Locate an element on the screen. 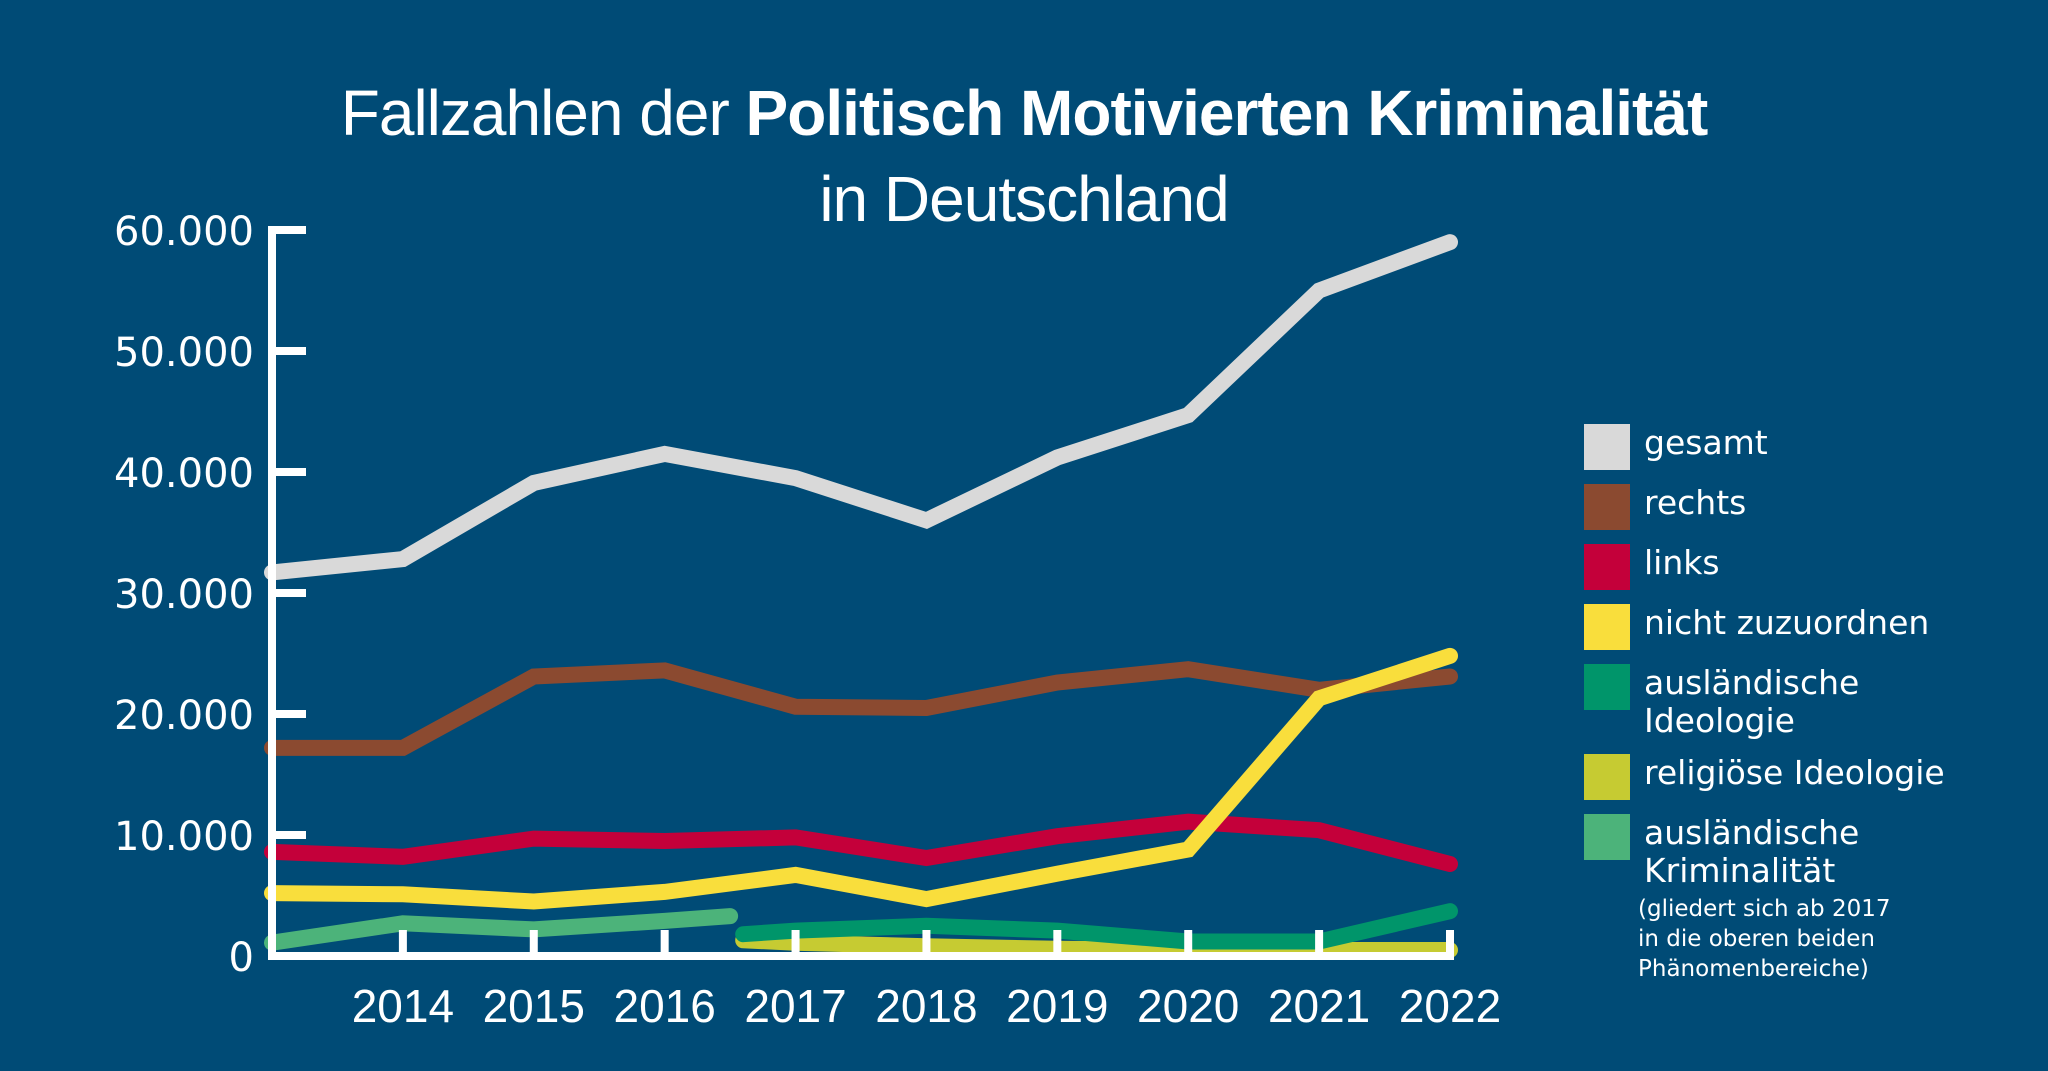 The image size is (2048, 1071). legend-item-gesamt: gesamt is located at coordinates (1804, 447).